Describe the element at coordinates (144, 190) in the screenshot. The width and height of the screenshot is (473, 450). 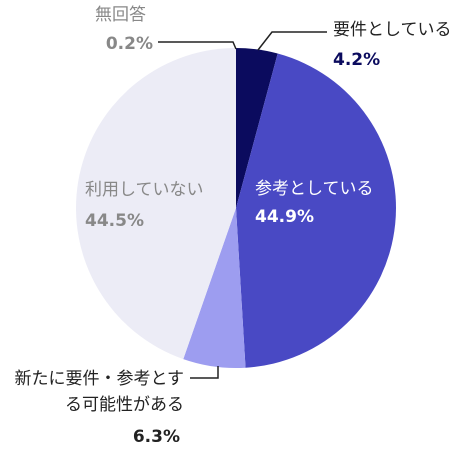
I see `slice-label: 利用していない` at that location.